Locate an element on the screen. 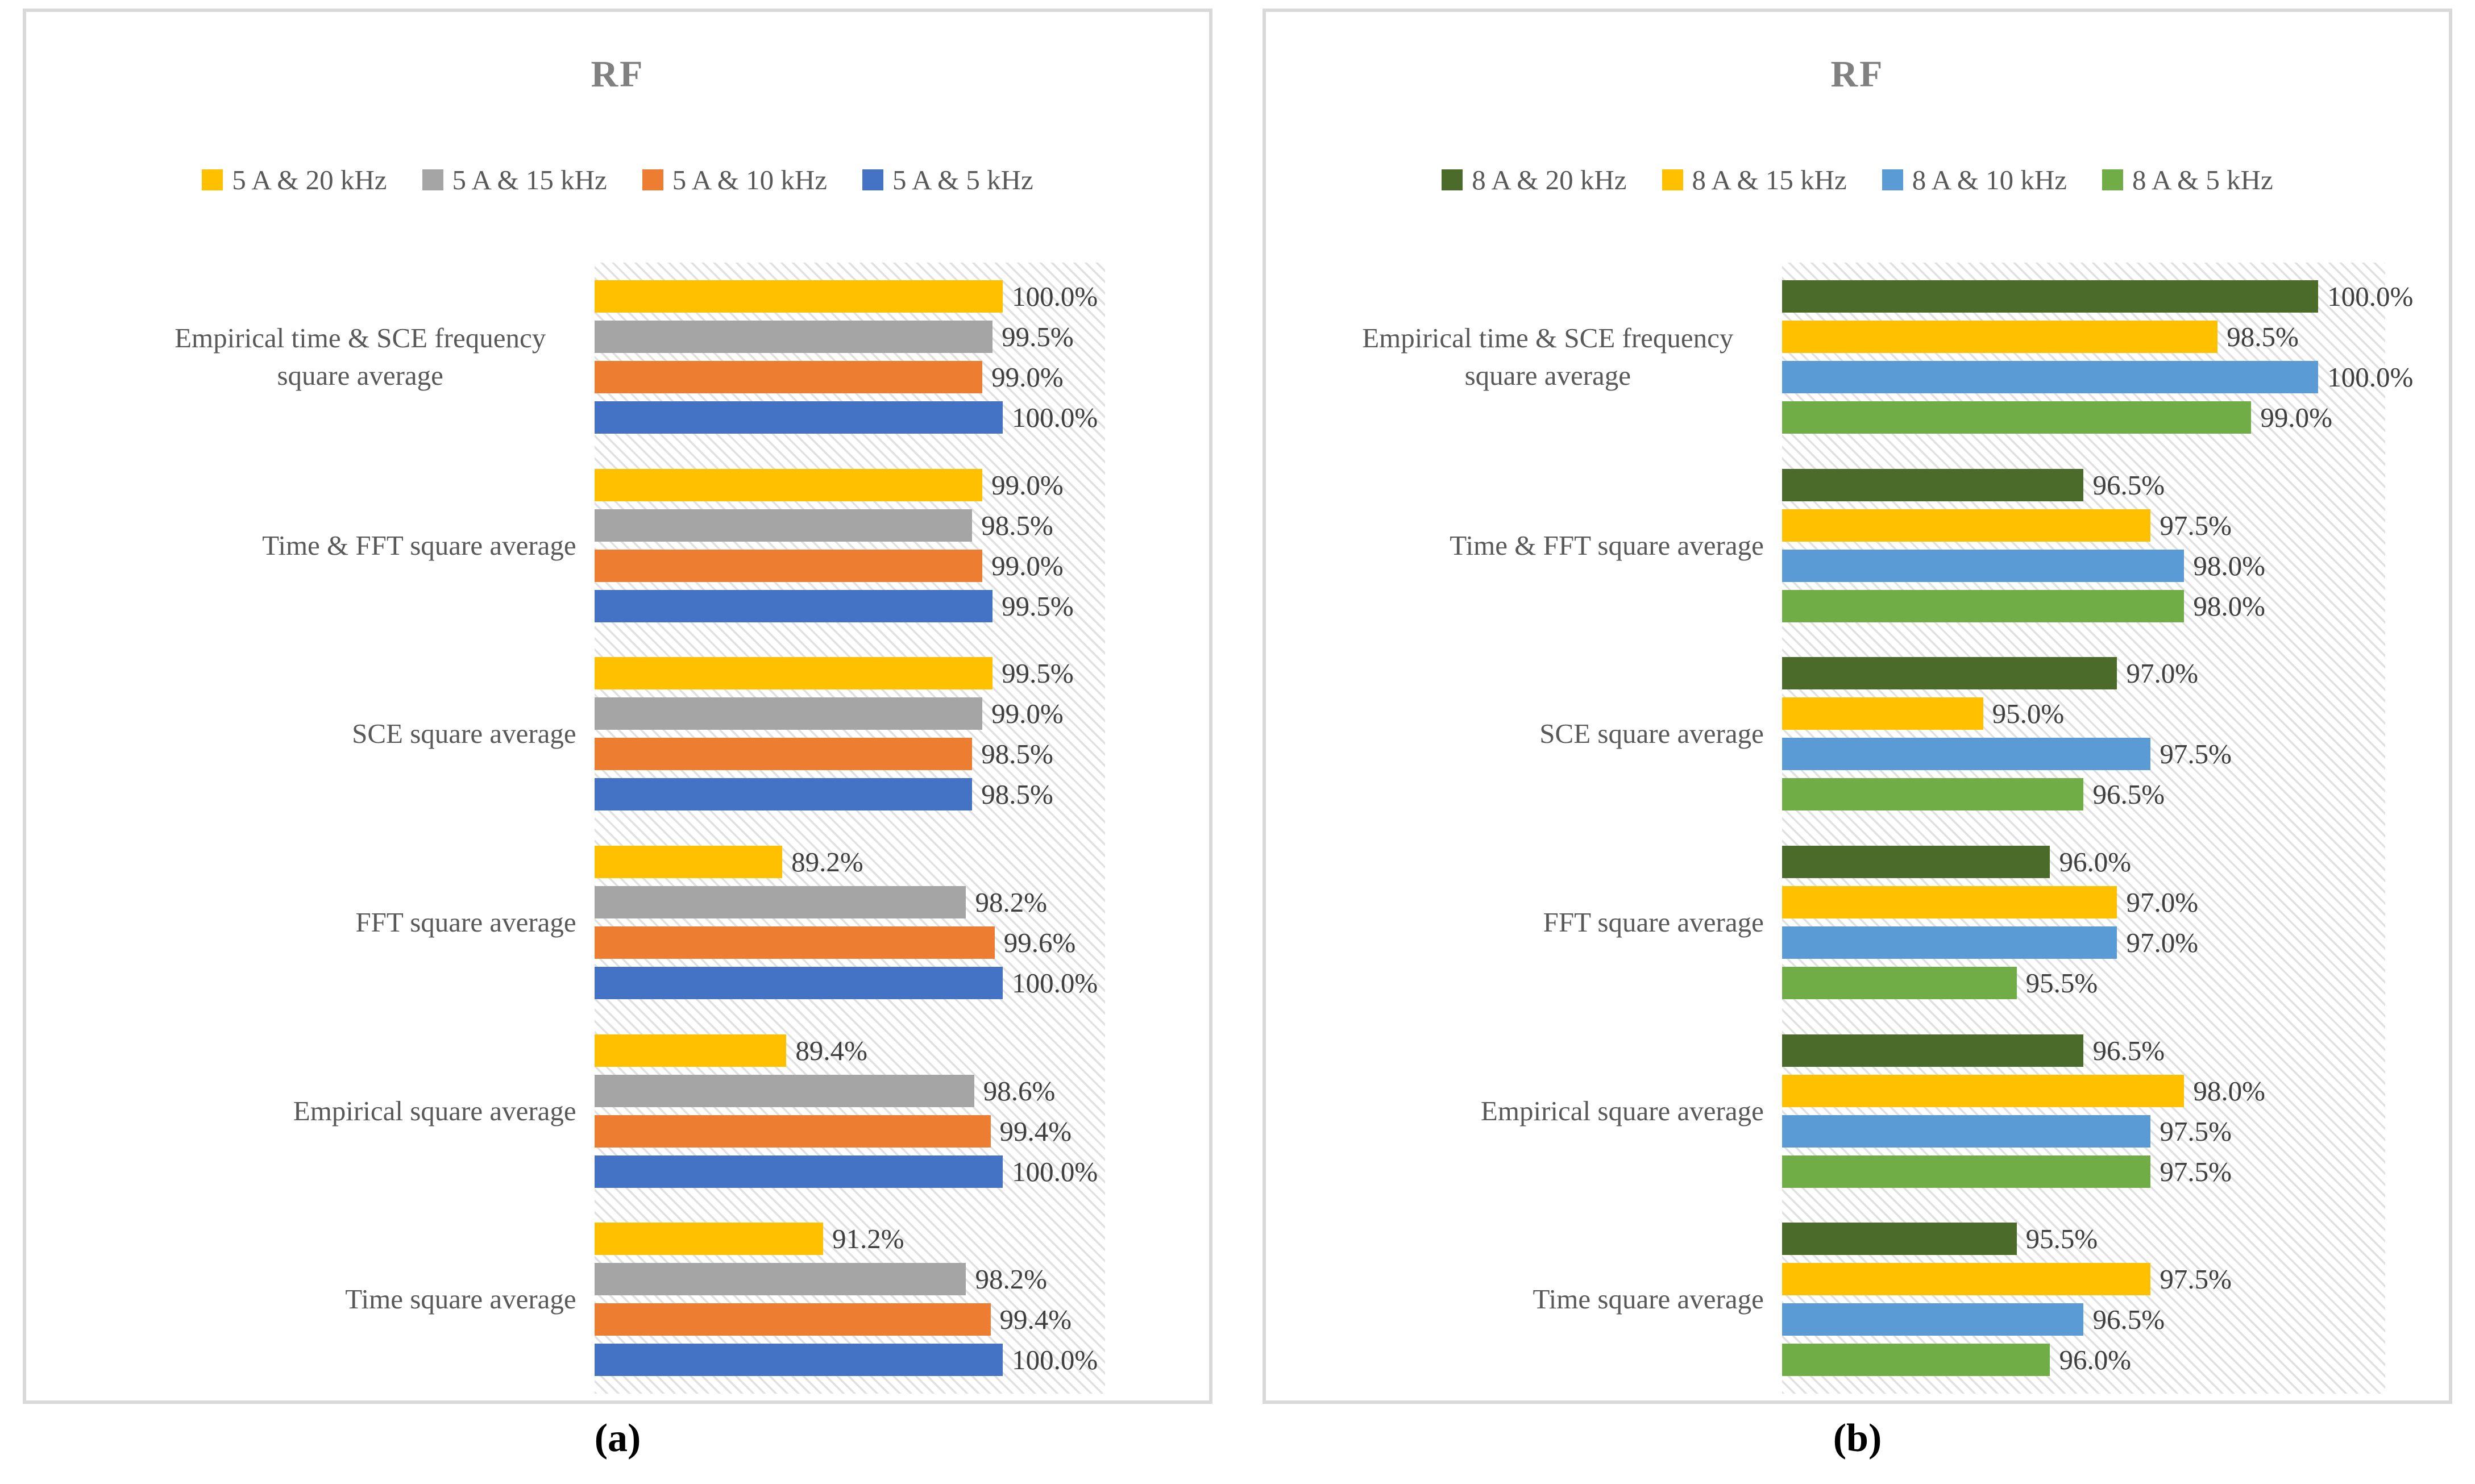  bar-line: 95.5% is located at coordinates (2083, 1240).